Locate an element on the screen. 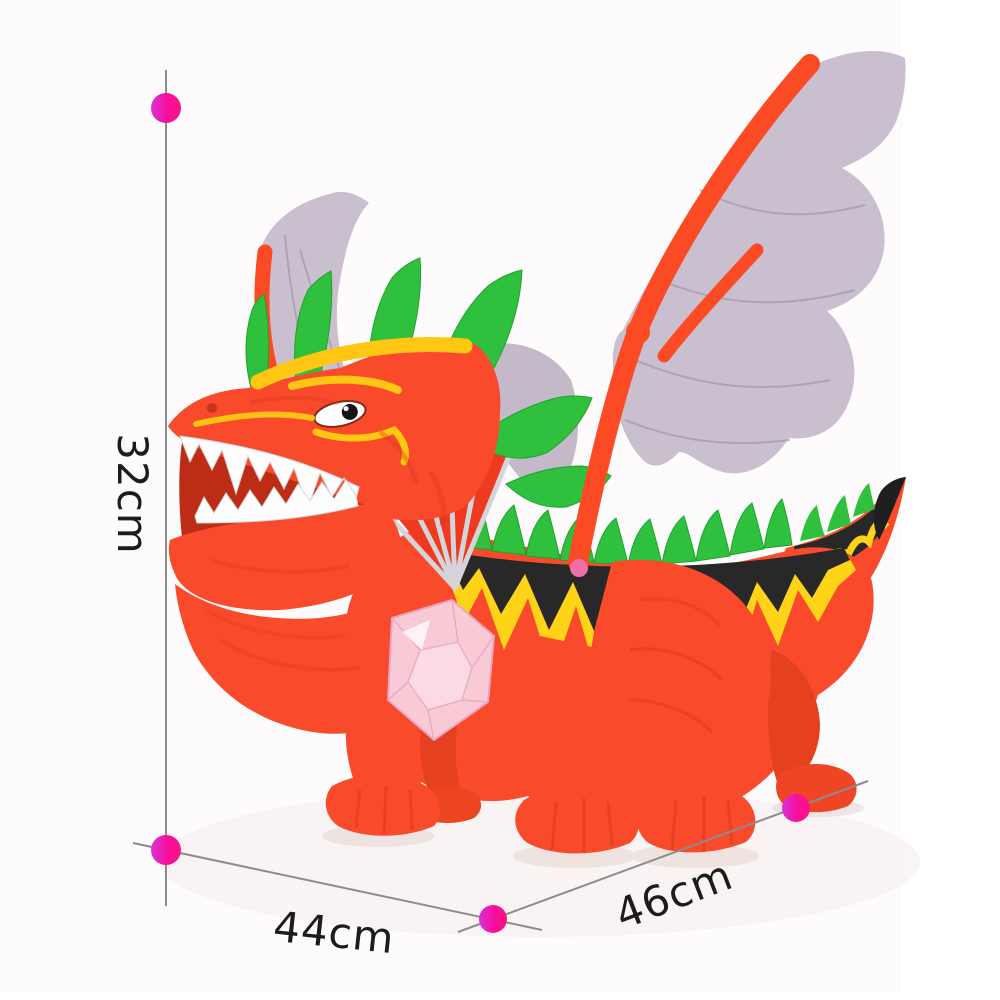 This screenshot has height=1000, width=1000. head-shading is located at coordinates (325, 534).